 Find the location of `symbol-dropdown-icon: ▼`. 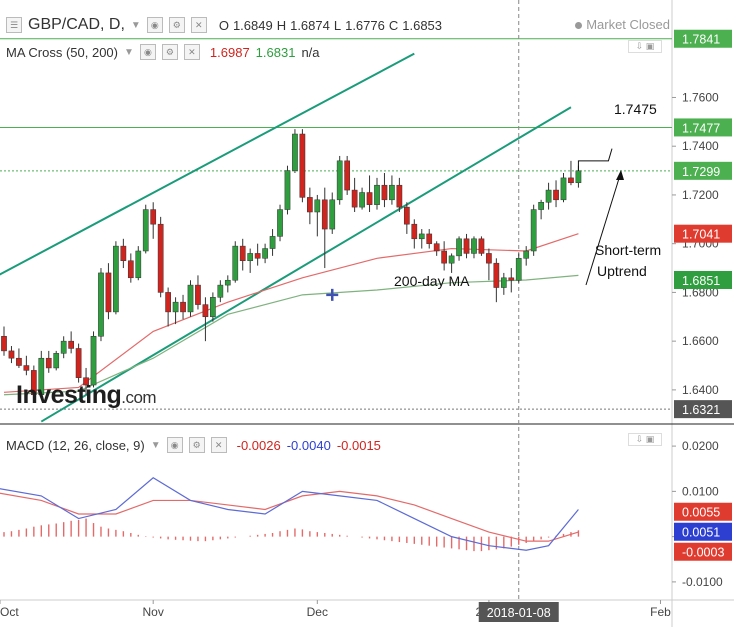

symbol-dropdown-icon: ▼ is located at coordinates (135, 25).